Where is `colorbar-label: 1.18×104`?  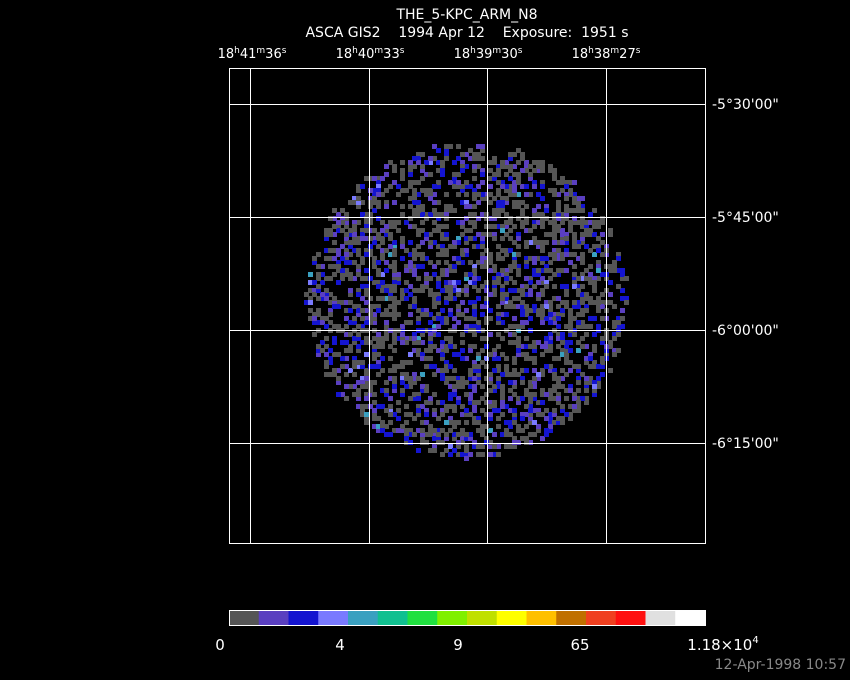 colorbar-label: 1.18×104 is located at coordinates (722, 644).